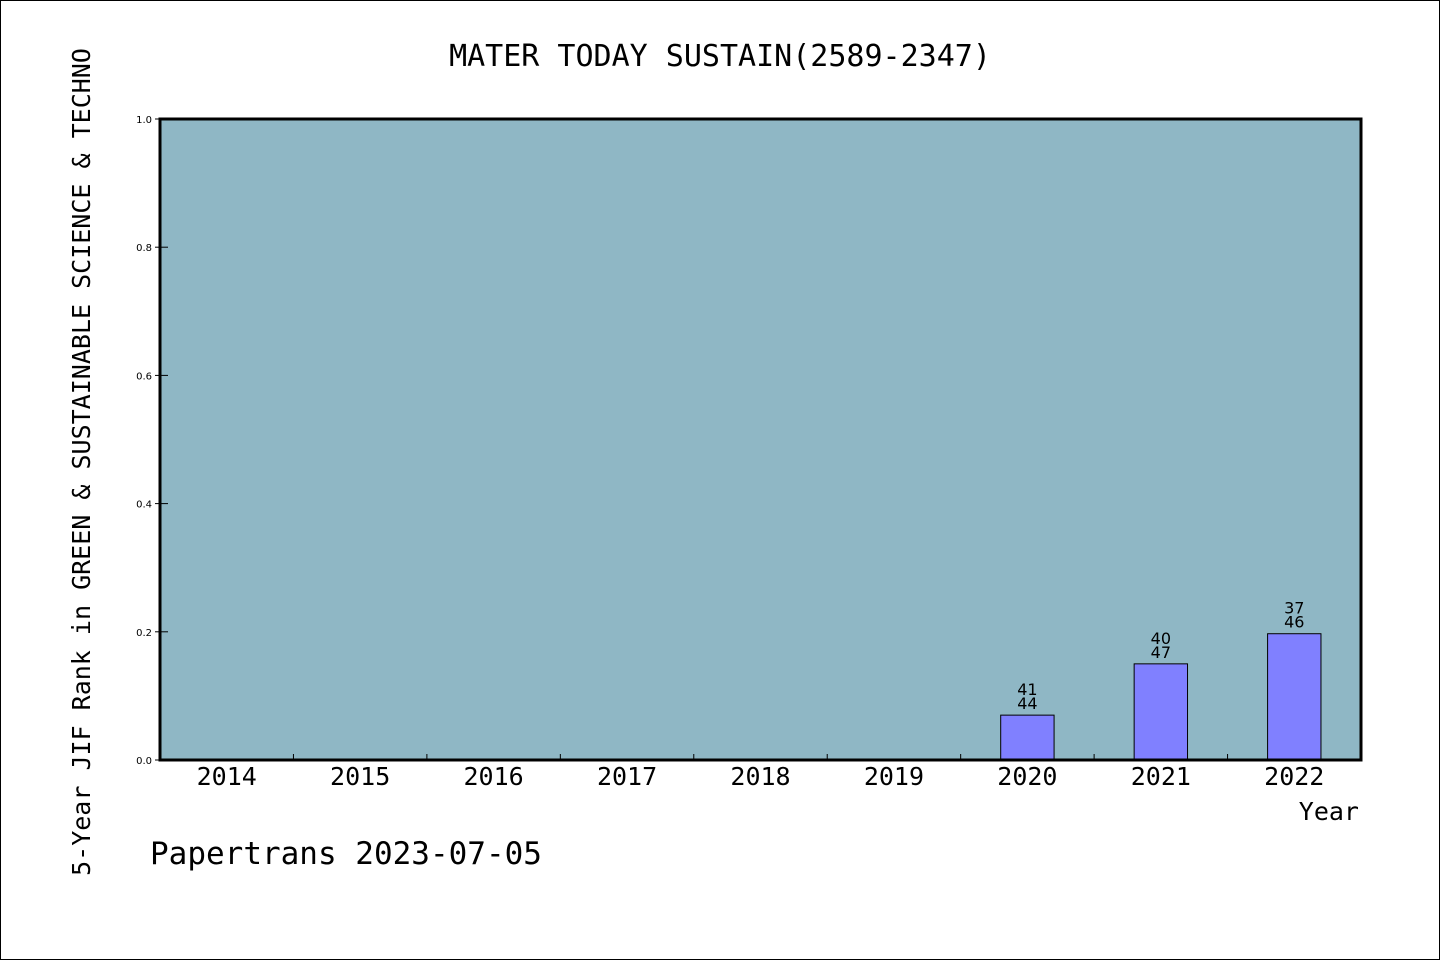 This screenshot has width=1440, height=960. Describe the element at coordinates (144, 761) in the screenshot. I see `y-tick-label-0.0: 0.0` at that location.